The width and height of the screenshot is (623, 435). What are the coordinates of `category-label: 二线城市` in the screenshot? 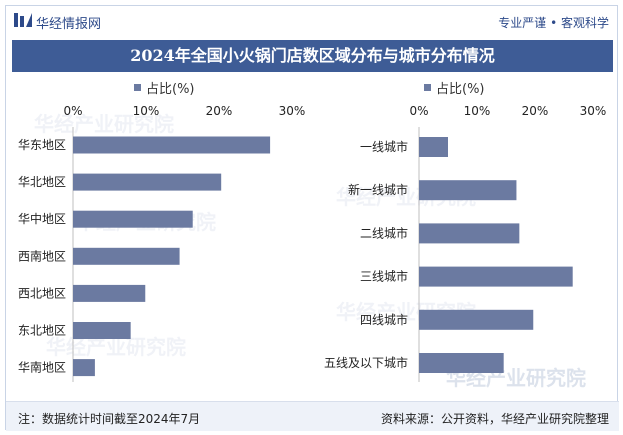 It's located at (384, 232).